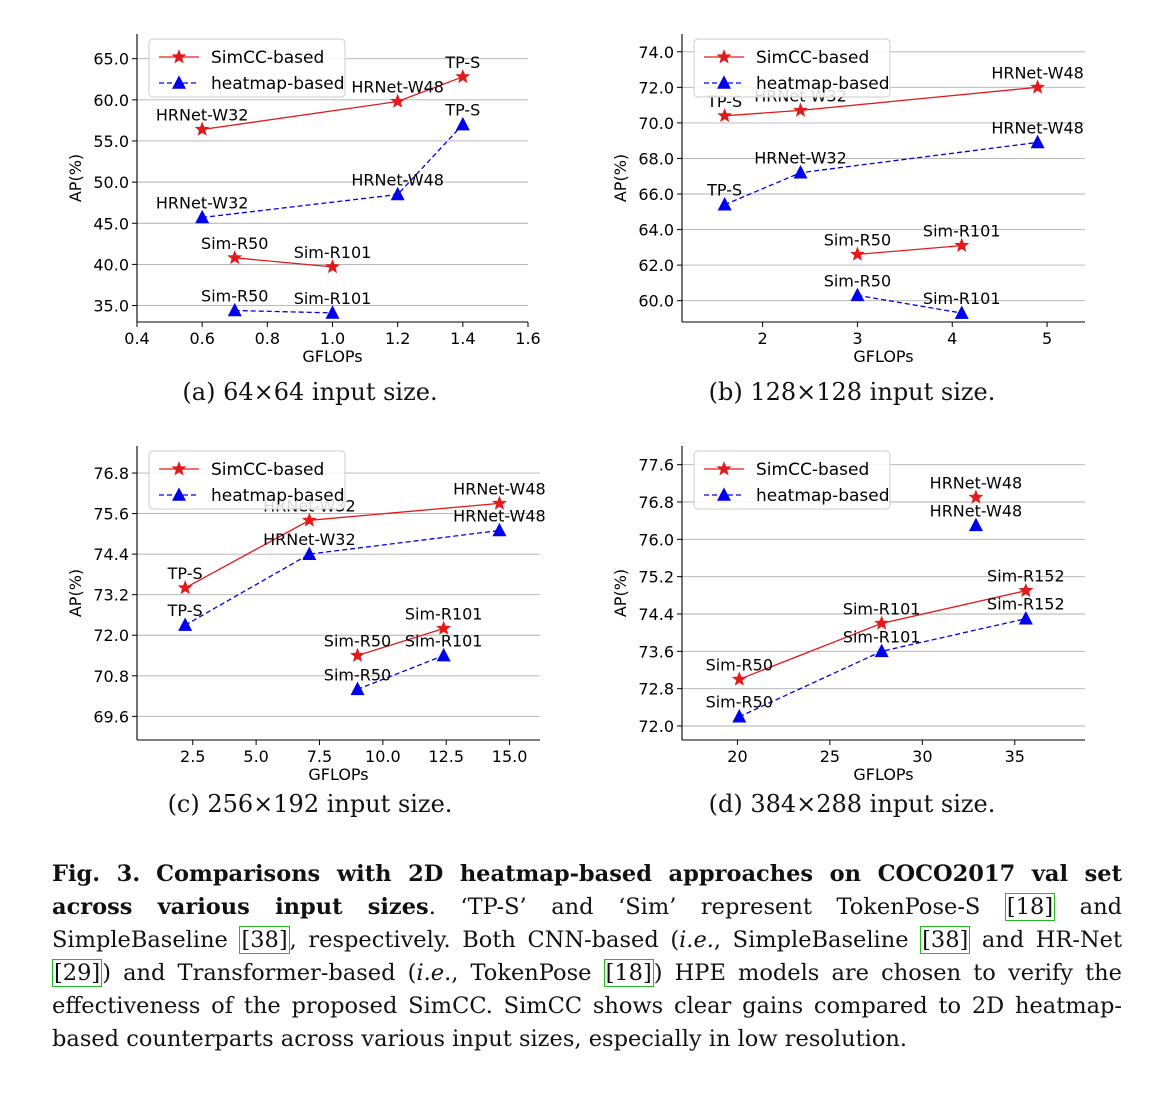 The image size is (1162, 1098). What do you see at coordinates (383, 756) in the screenshot?
I see `x-tick-label: 10.0` at bounding box center [383, 756].